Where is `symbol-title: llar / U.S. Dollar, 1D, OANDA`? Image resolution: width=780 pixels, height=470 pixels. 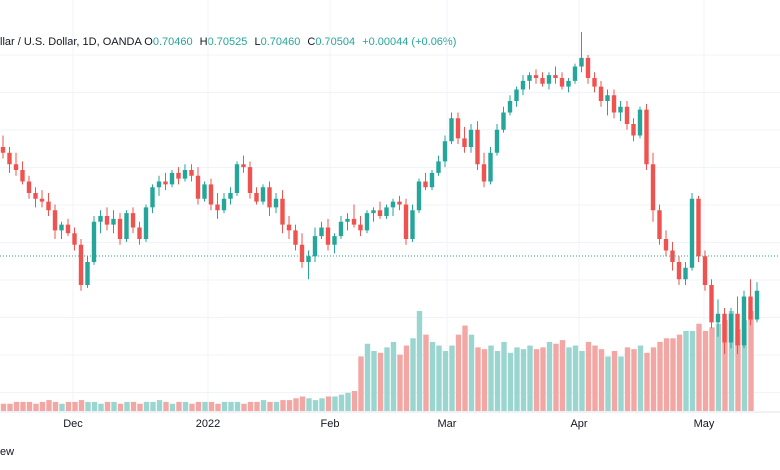 symbol-title: llar / U.S. Dollar, 1D, OANDA is located at coordinates (71, 42).